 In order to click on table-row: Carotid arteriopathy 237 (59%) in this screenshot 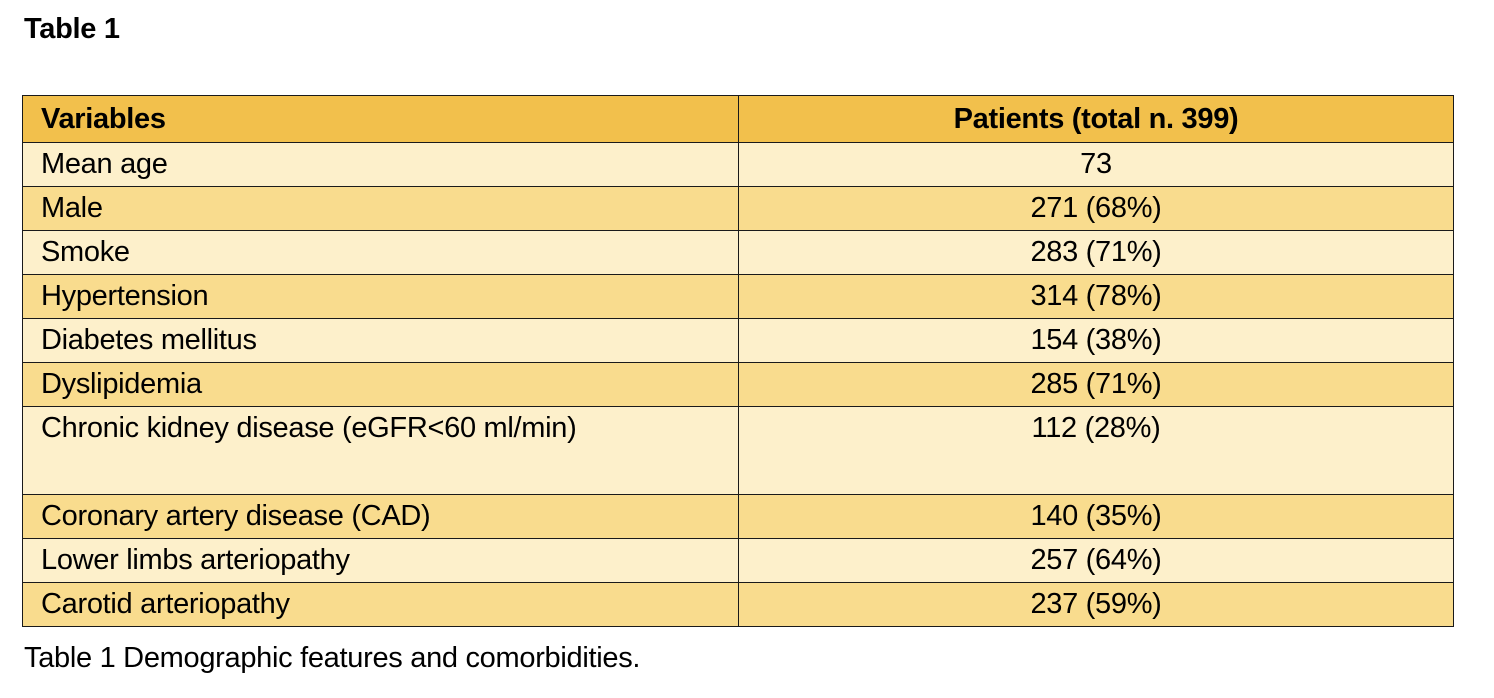, I will do `click(738, 604)`.